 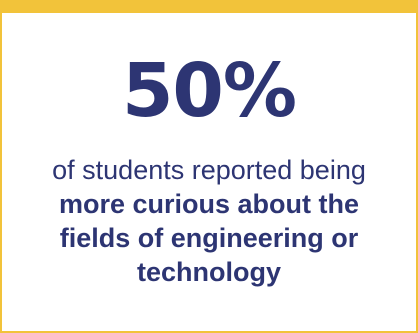 I want to click on caption-intro: of students reported being, so click(x=209, y=170).